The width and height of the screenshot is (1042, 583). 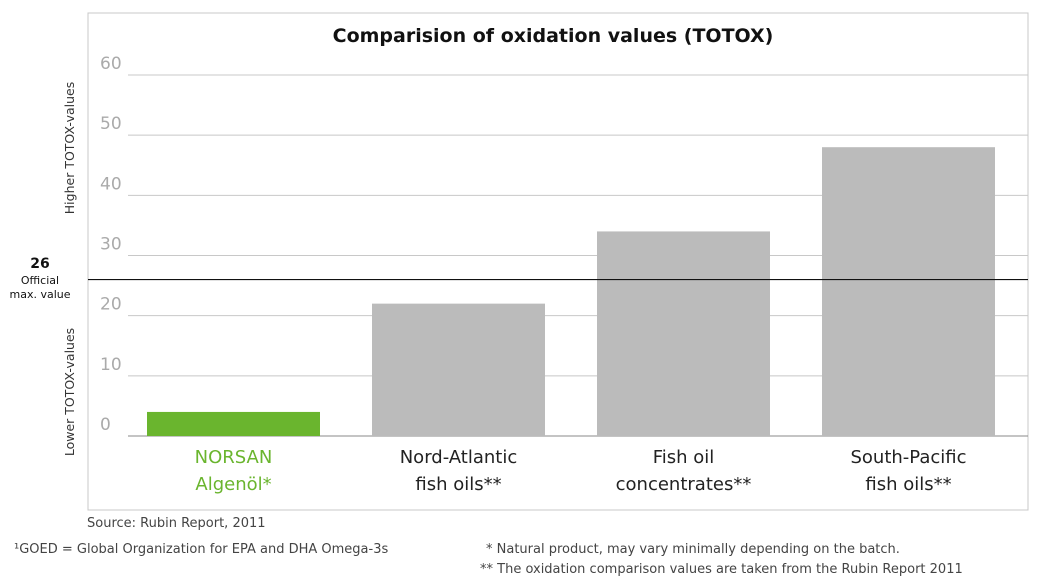 I want to click on y-tick-label: 40, so click(x=111, y=184).